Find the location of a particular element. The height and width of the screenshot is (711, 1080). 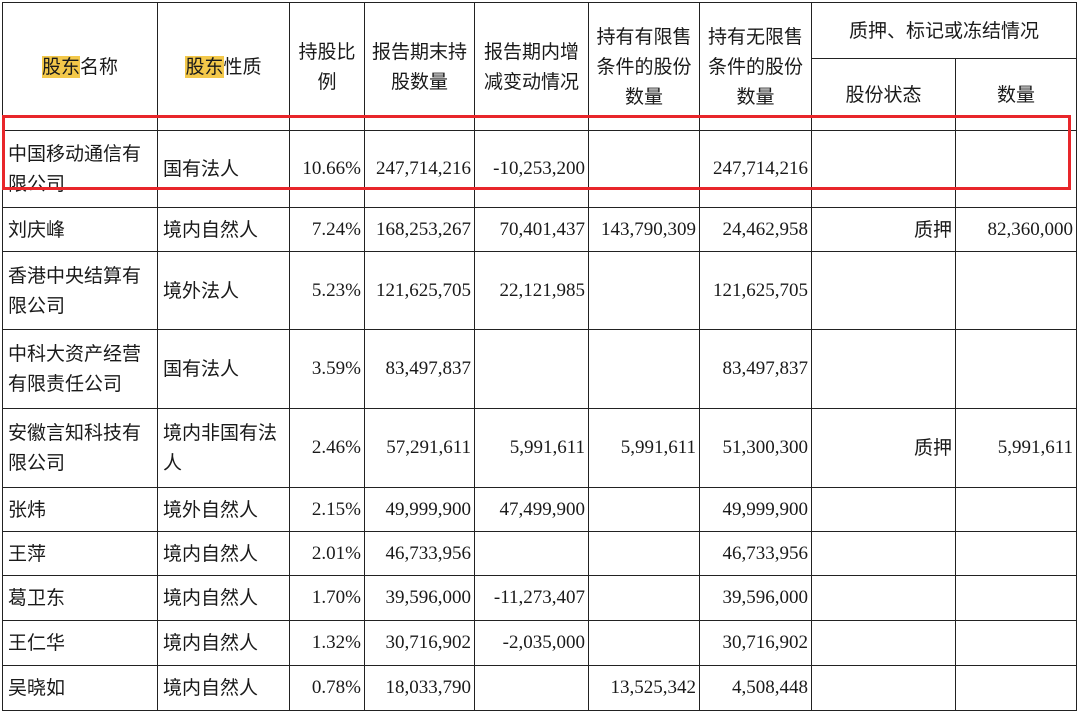

header-held: 报告期末持股数量 is located at coordinates (419, 66).